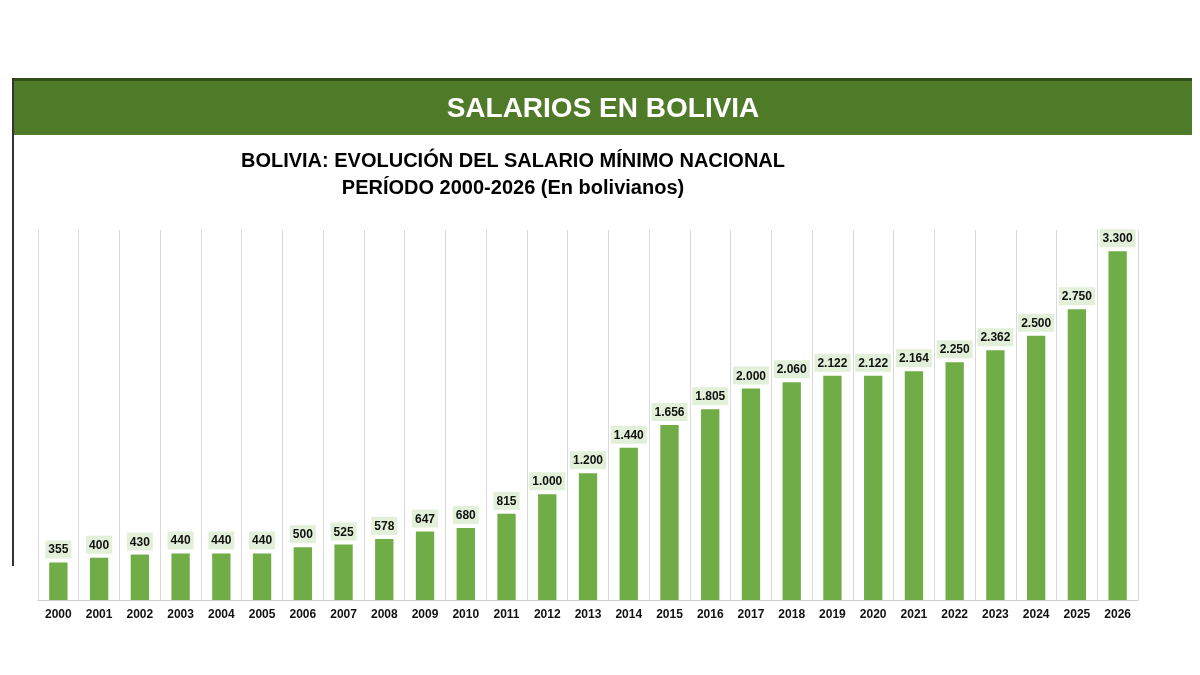 The height and width of the screenshot is (675, 1200). I want to click on x-tick-label: 2017, so click(751, 614).